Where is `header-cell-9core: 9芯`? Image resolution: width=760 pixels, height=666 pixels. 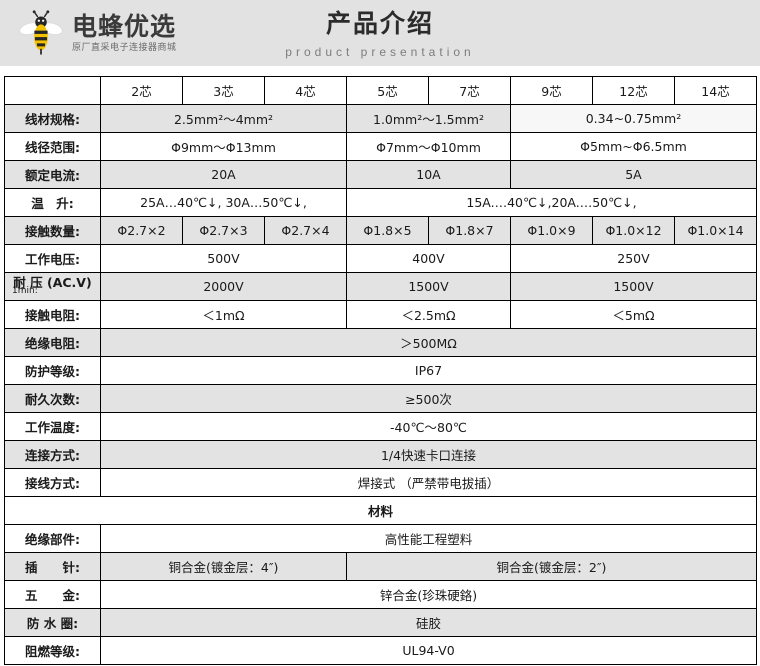
header-cell-9core: 9芯 is located at coordinates (551, 90).